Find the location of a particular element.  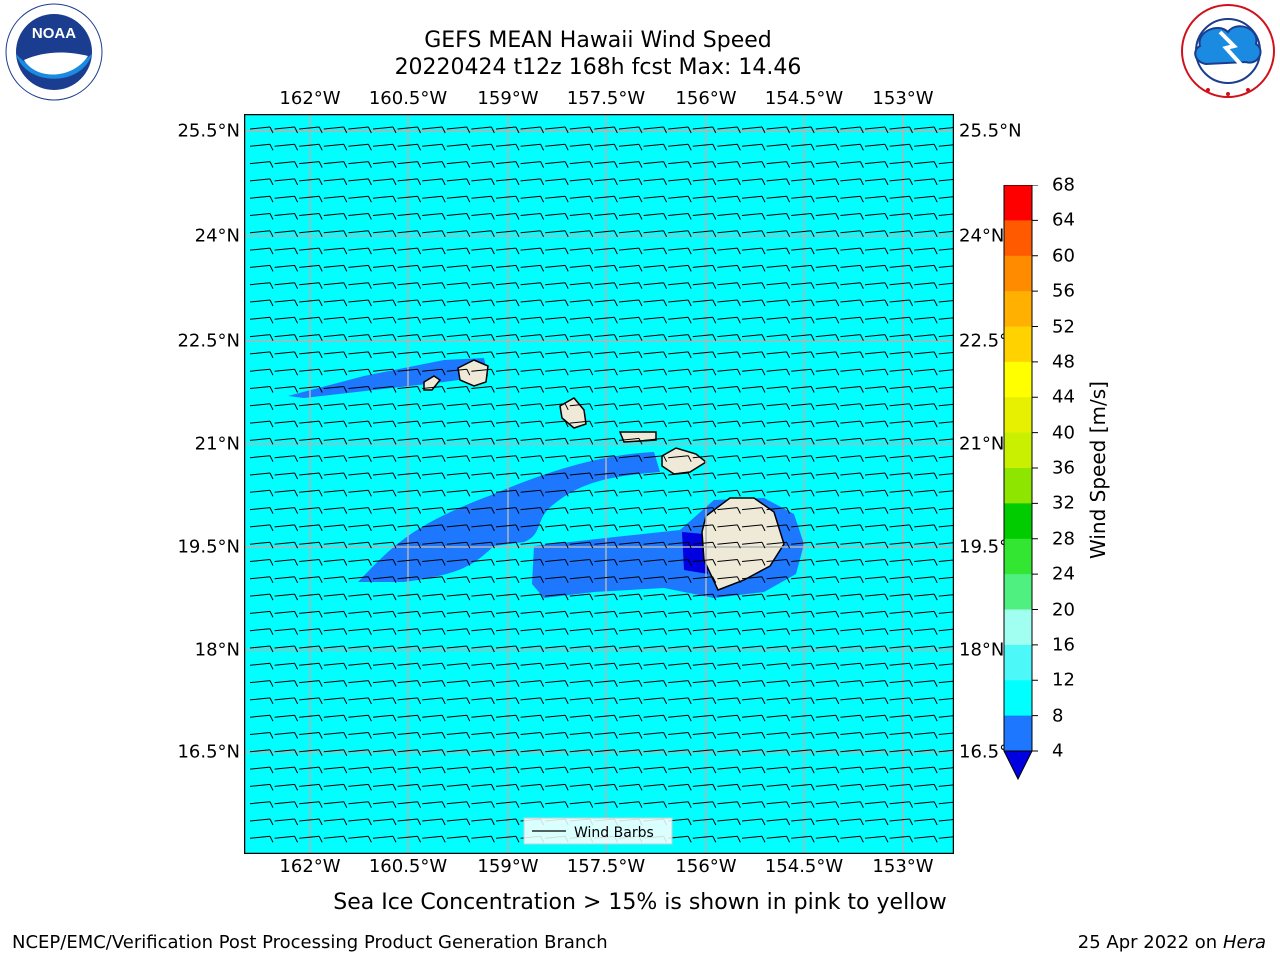

latitude-label-left: 18°N is located at coordinates (217, 650).